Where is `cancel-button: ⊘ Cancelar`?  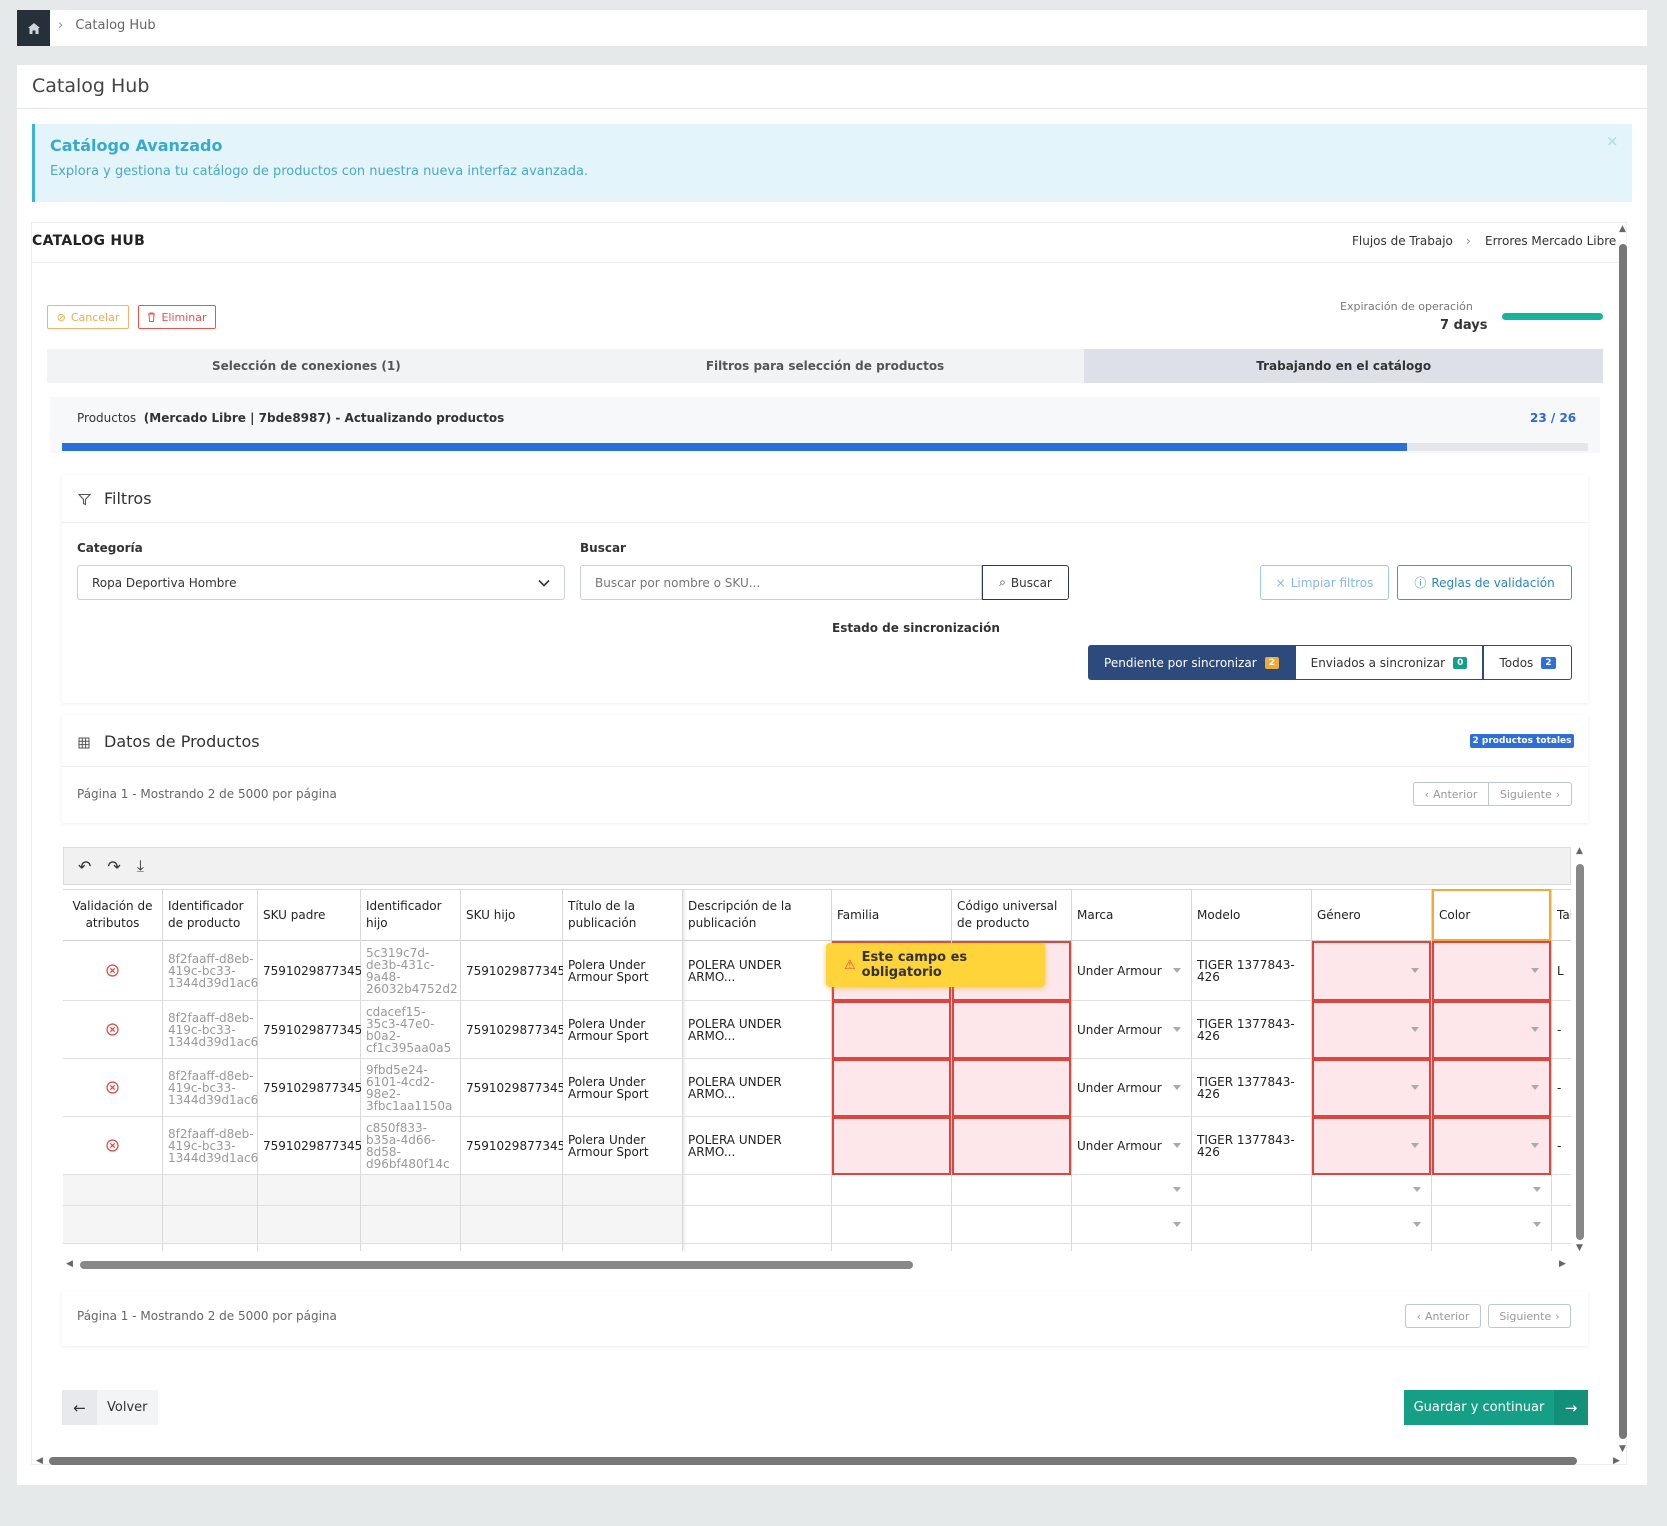 cancel-button: ⊘ Cancelar is located at coordinates (88, 317).